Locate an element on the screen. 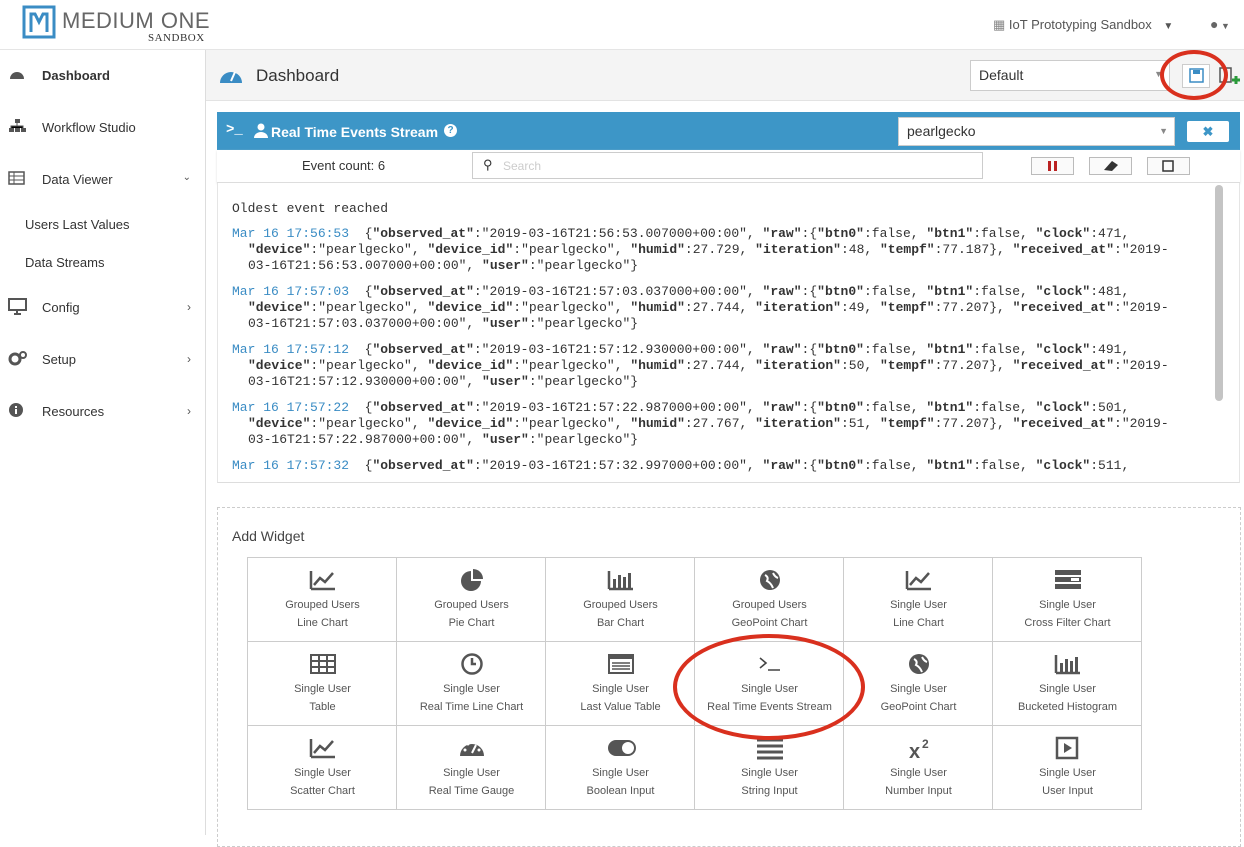  nav-label: Data Streams is located at coordinates (65, 262).